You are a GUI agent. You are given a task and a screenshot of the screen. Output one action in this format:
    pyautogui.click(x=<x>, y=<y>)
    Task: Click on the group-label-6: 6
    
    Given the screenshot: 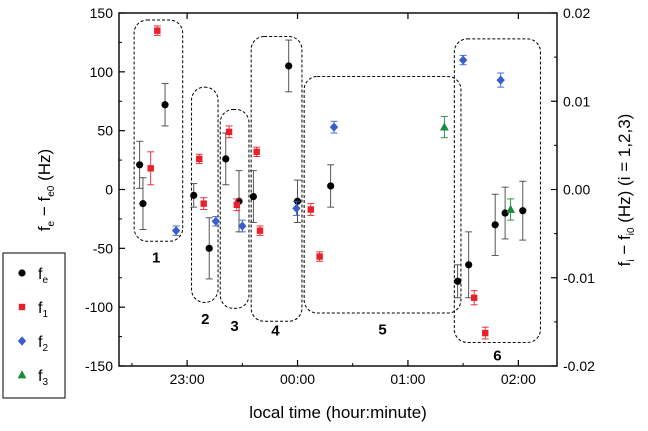 What is the action you would take?
    pyautogui.click(x=497, y=355)
    